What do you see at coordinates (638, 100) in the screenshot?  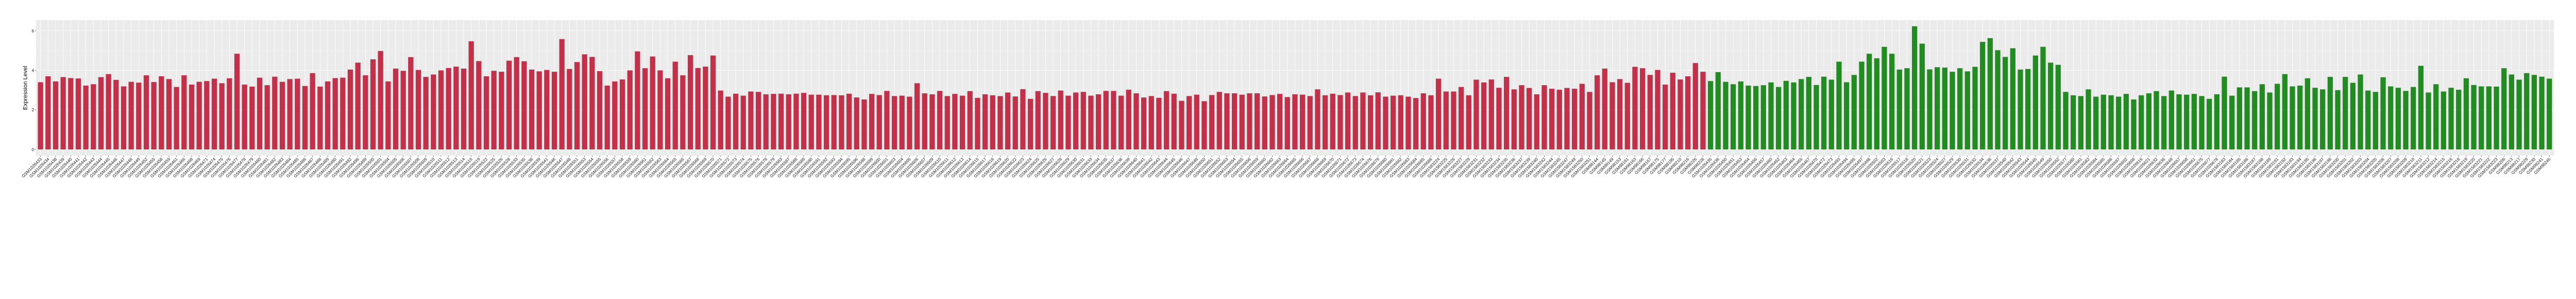 I see `bar-GSM1026560` at bounding box center [638, 100].